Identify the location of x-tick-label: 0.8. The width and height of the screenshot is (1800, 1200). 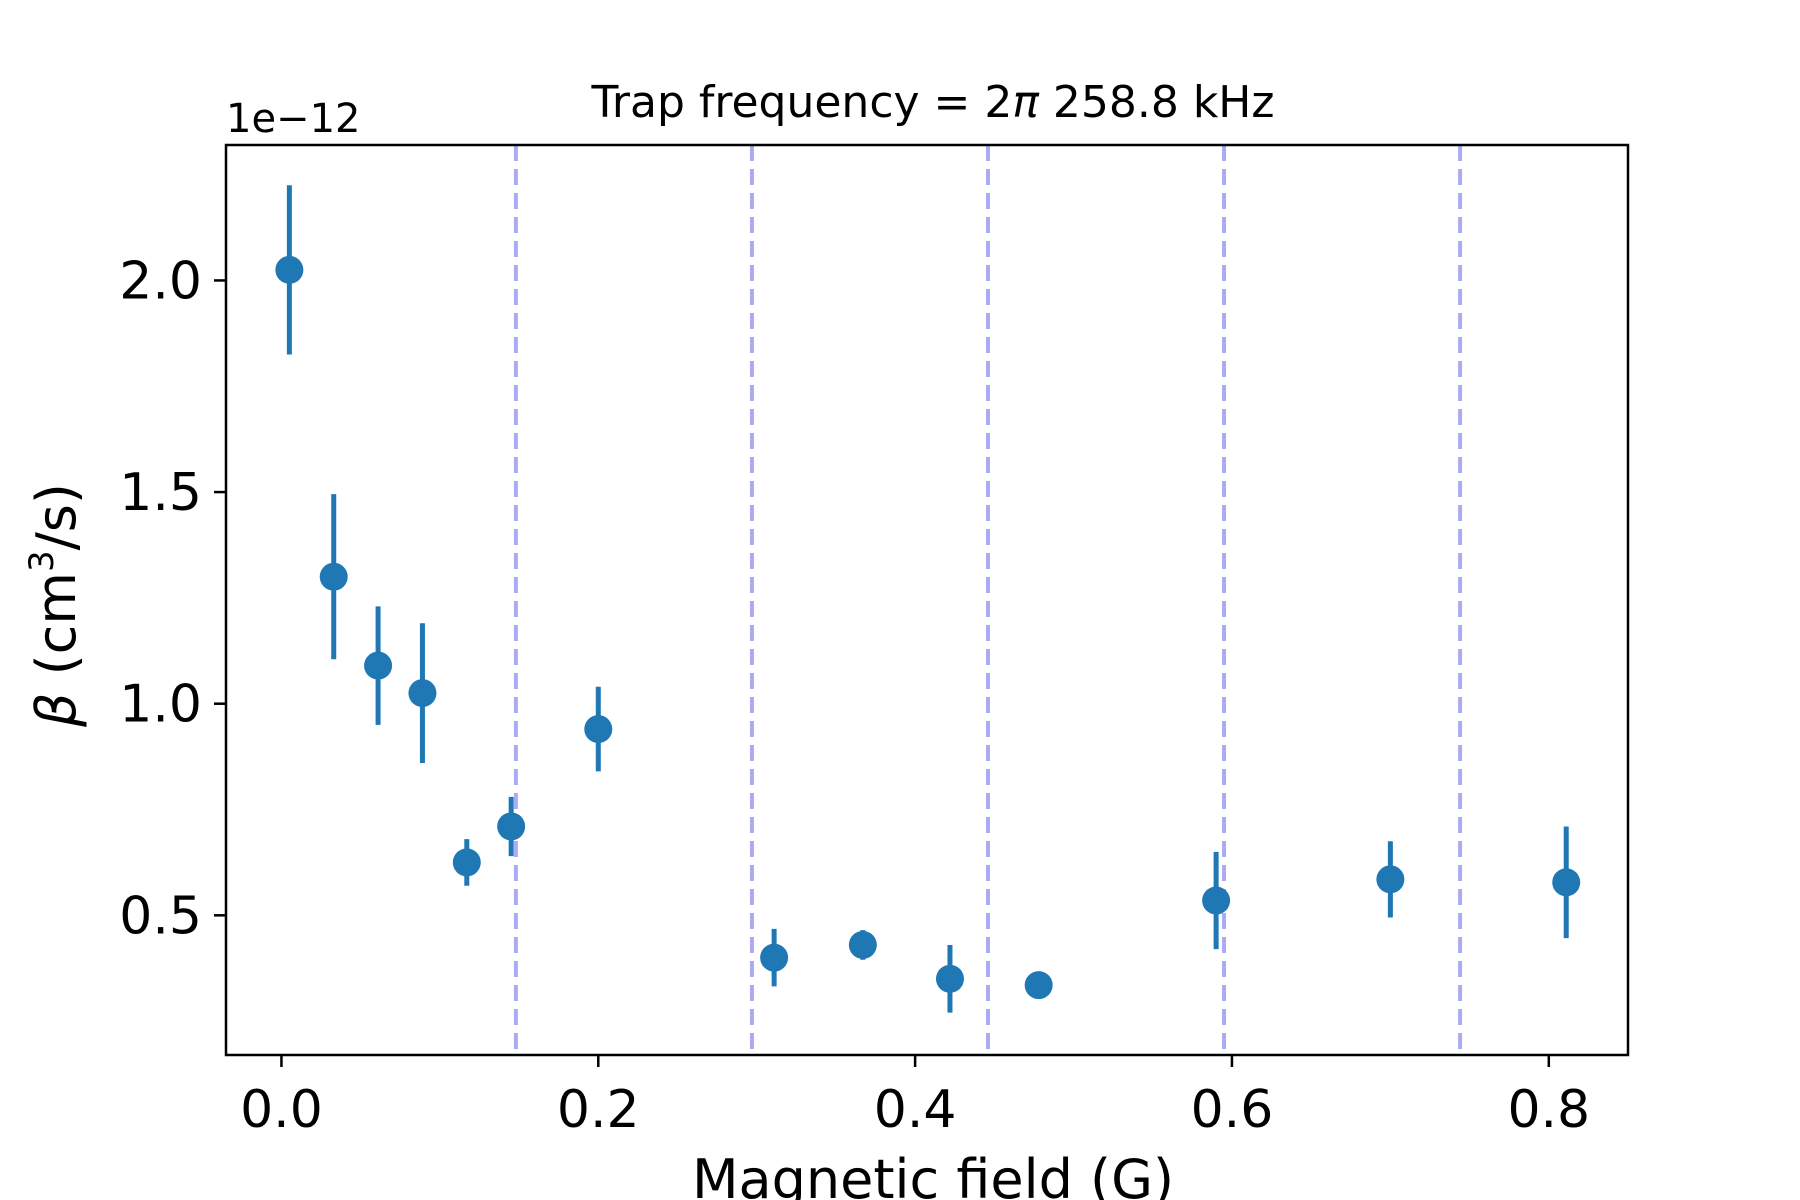
(1548, 1110).